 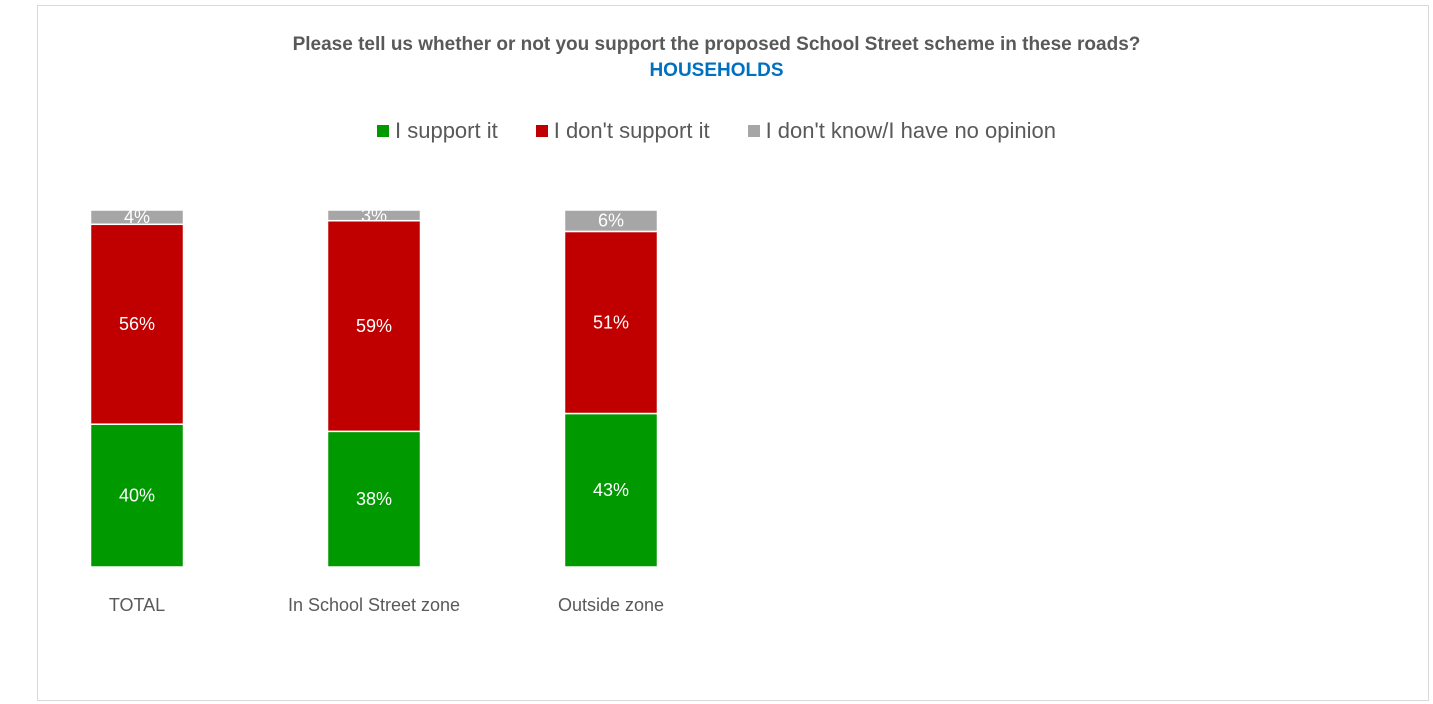 I want to click on data-label-in-zone-dont-support: 59%, so click(x=374, y=326).